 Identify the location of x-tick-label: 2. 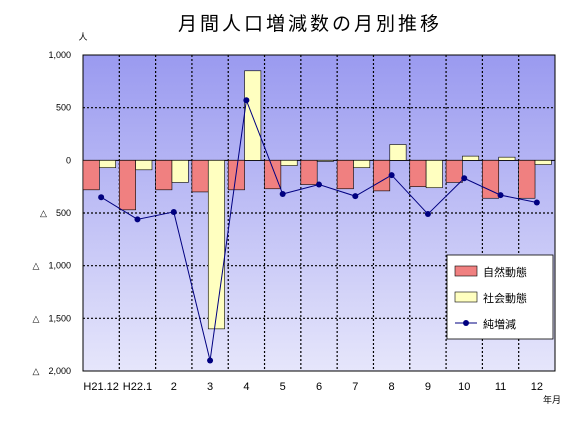
(174, 387).